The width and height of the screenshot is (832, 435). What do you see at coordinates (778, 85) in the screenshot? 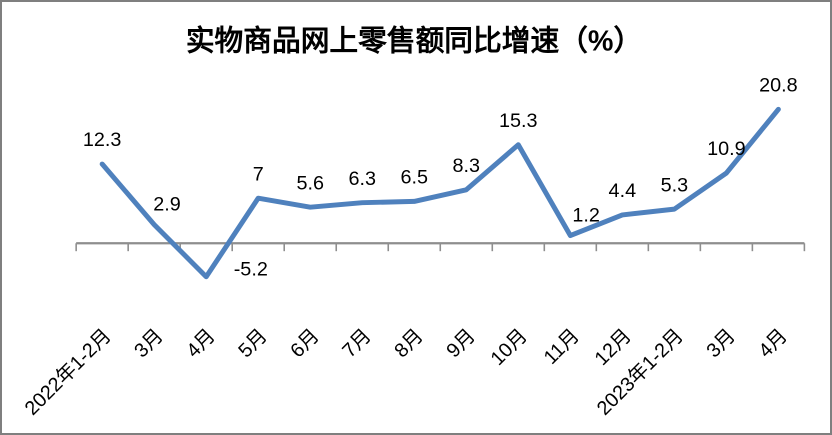
I see `data-label: 20.8` at bounding box center [778, 85].